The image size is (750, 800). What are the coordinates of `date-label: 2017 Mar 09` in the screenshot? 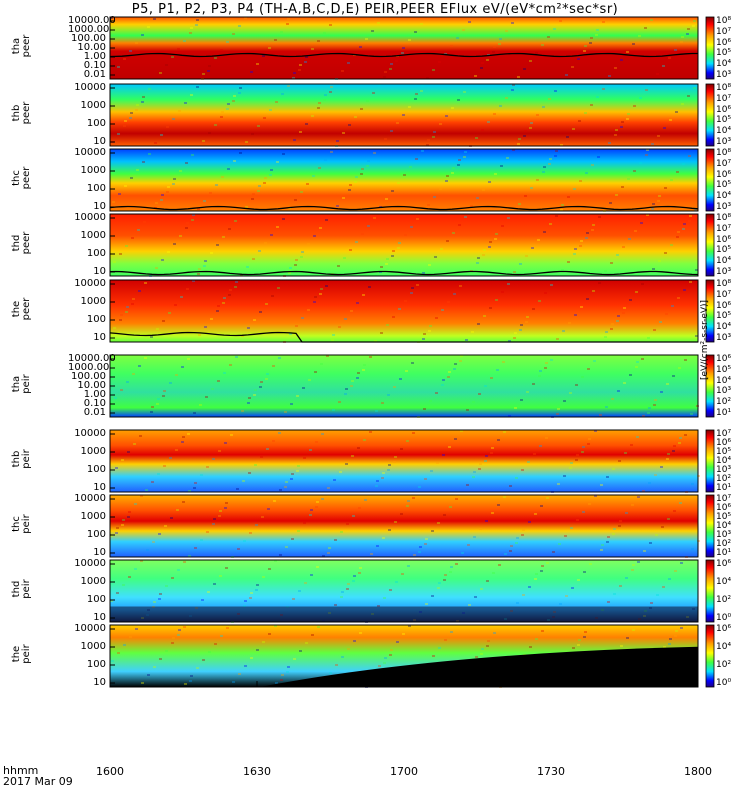 It's located at (38, 781).